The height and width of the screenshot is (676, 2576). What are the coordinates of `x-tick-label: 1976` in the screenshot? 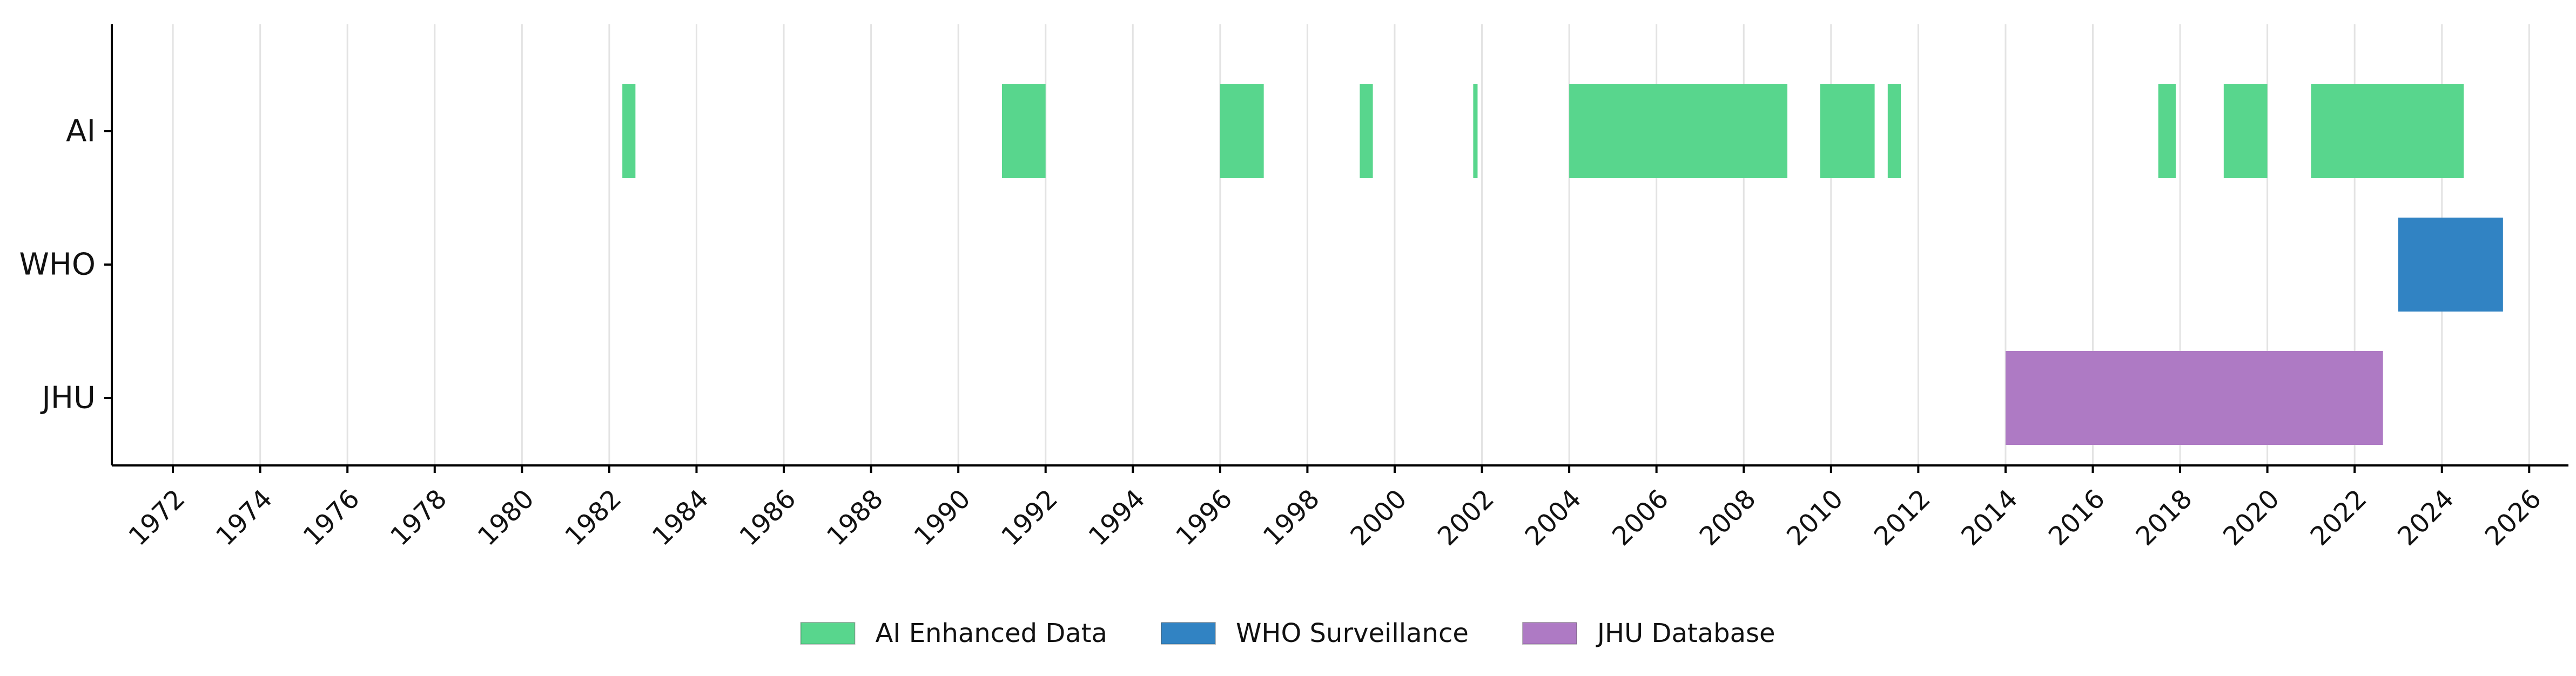 It's located at (332, 518).